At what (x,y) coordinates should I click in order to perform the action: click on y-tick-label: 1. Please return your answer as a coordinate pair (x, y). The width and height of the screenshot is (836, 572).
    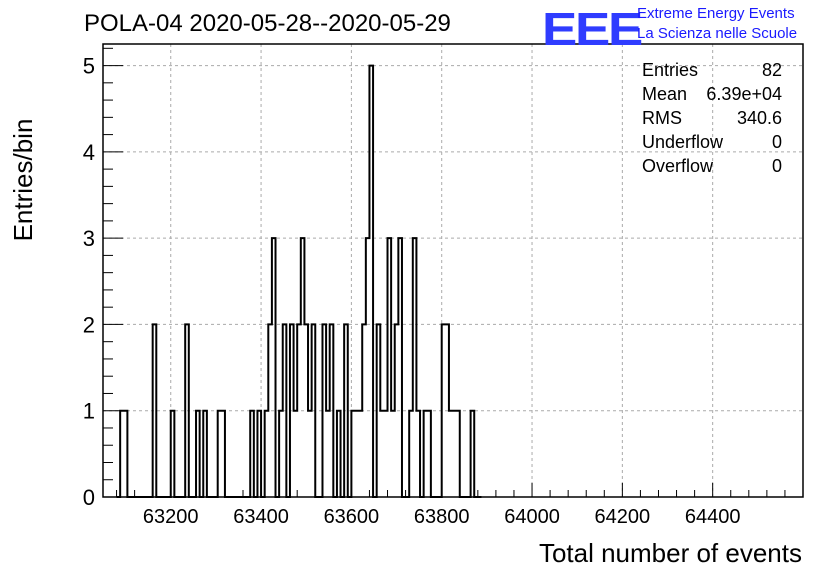
    Looking at the image, I should click on (89, 411).